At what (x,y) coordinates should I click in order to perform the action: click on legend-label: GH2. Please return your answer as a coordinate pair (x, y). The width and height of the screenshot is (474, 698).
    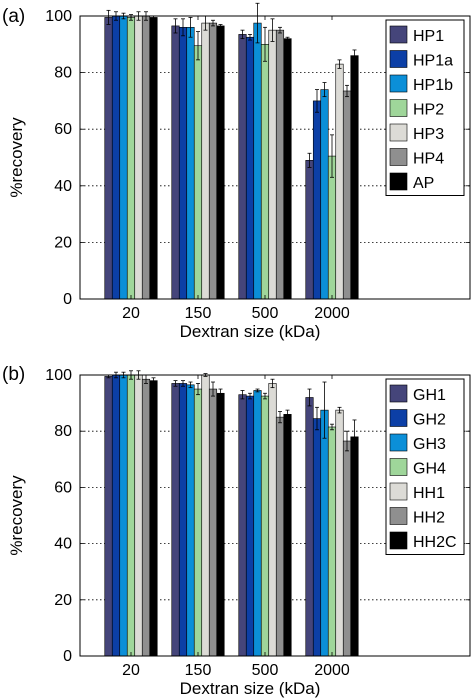
    Looking at the image, I should click on (429, 420).